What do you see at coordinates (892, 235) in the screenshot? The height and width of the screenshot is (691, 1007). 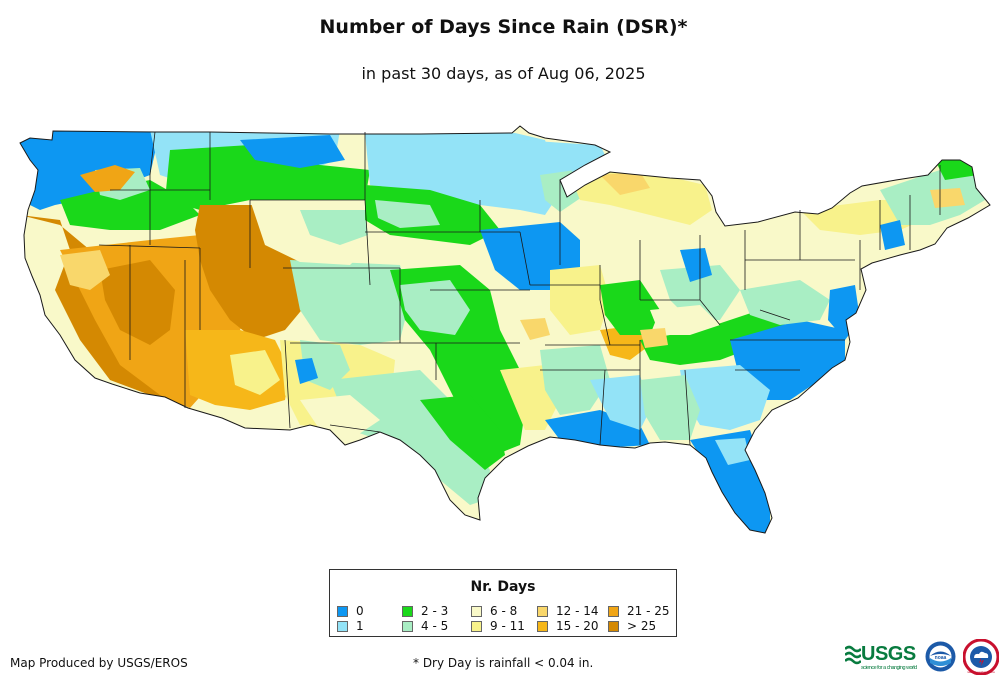 I see `region-ne-blue-strip` at bounding box center [892, 235].